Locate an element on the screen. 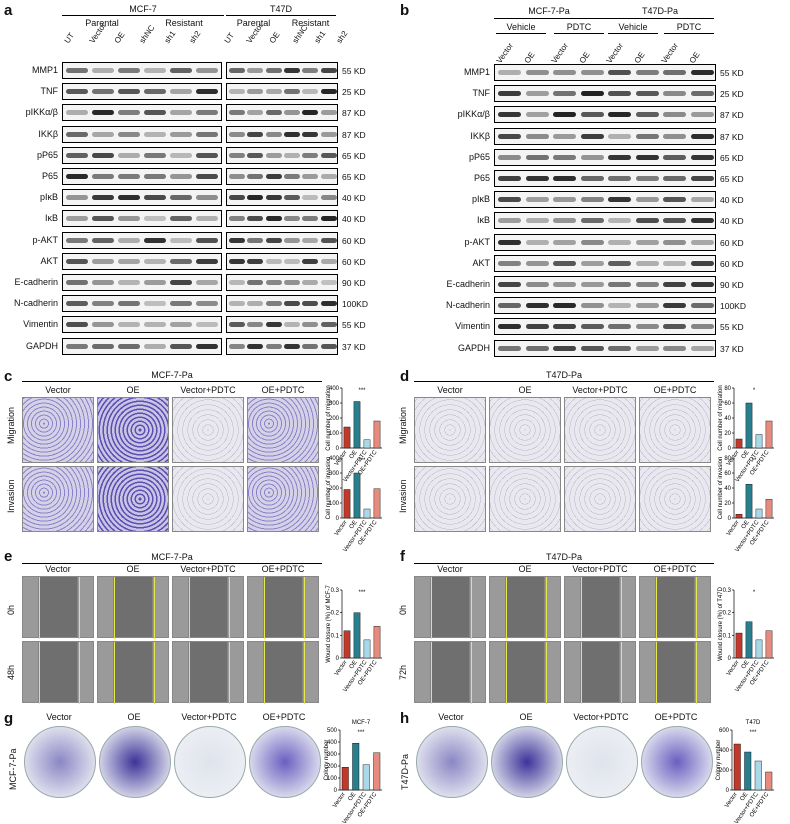 This screenshot has width=790, height=824. e-title-line is located at coordinates (172, 563).